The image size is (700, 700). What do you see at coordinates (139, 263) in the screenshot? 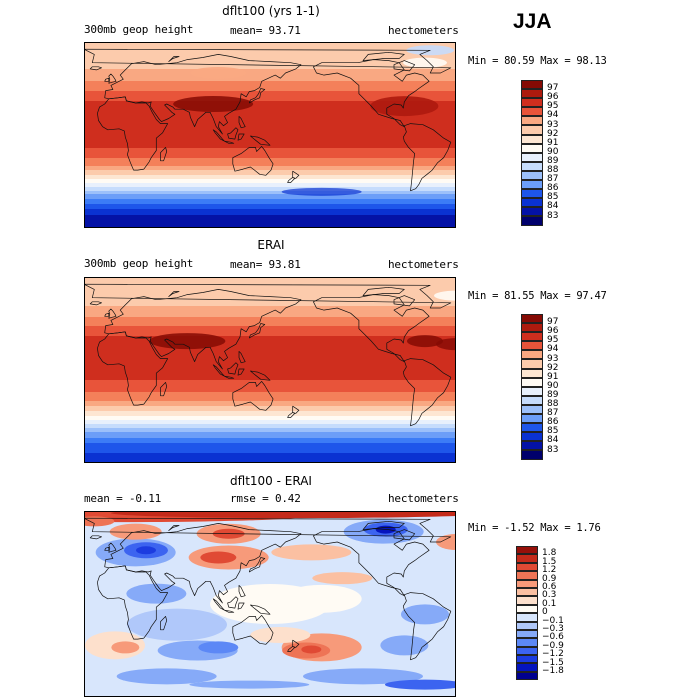
I see `panel-2-variable-label: 300mb geop height` at bounding box center [139, 263].